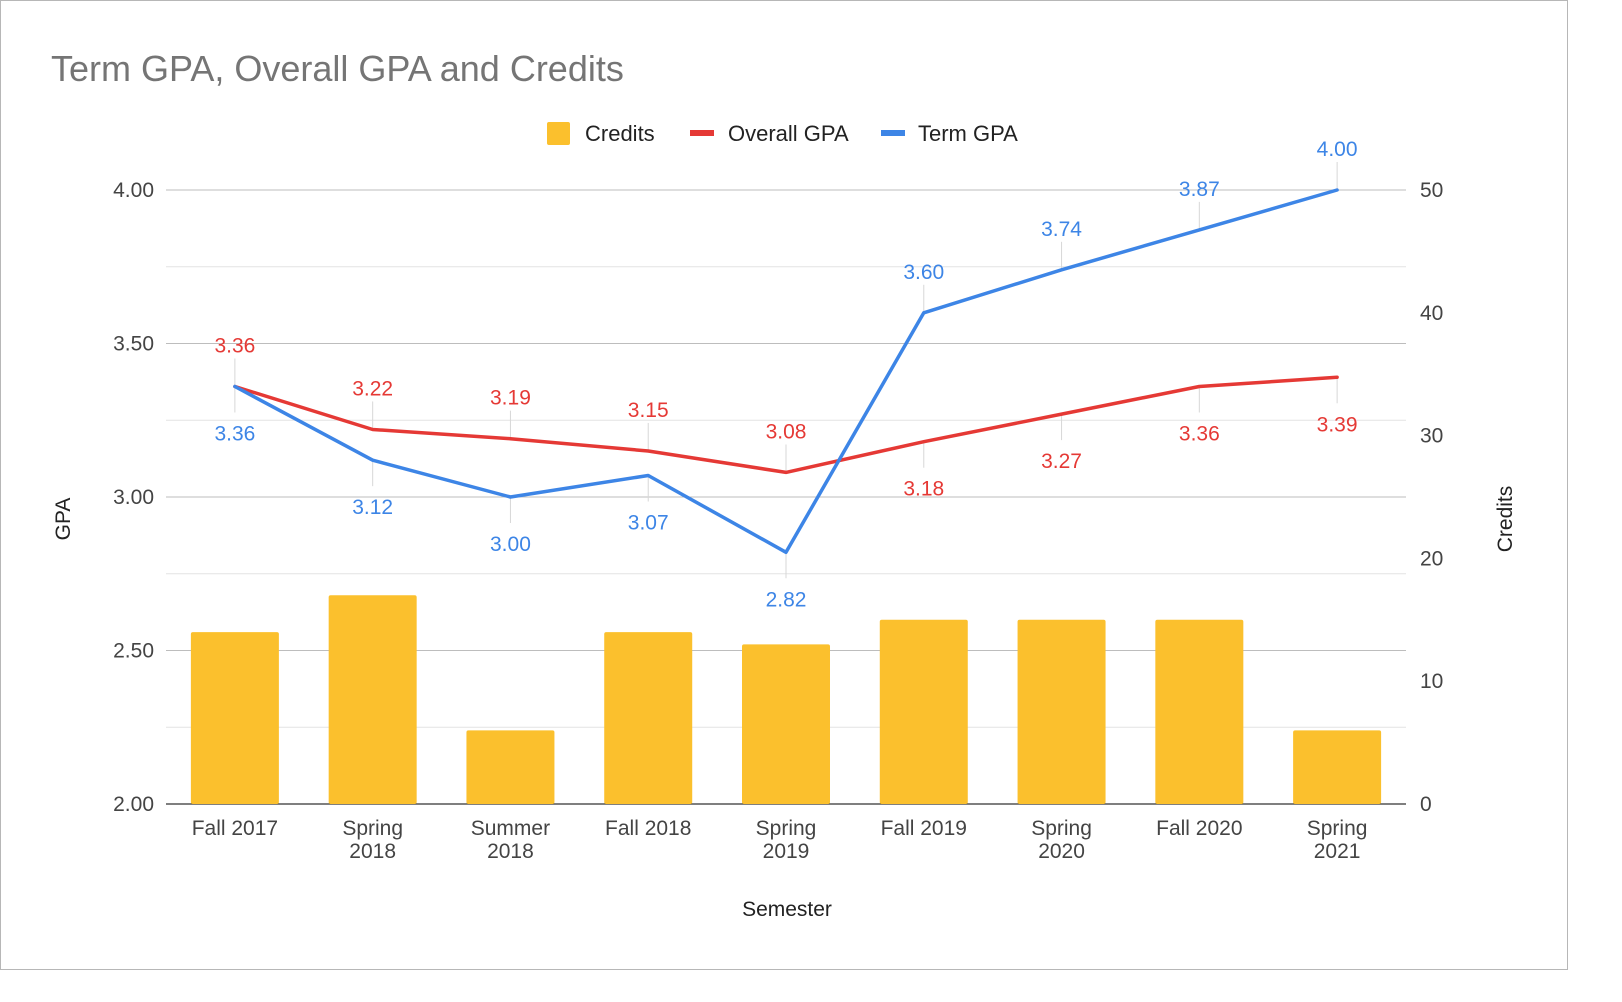  Describe the element at coordinates (788, 133) in the screenshot. I see `legend-label-overall-gpa: Overall GPA` at that location.